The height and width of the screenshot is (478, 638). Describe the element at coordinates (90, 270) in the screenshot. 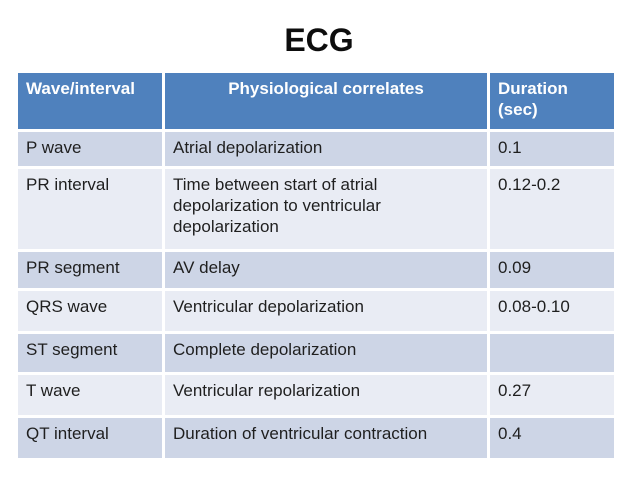

I see `cell-wave: PR segment` at that location.